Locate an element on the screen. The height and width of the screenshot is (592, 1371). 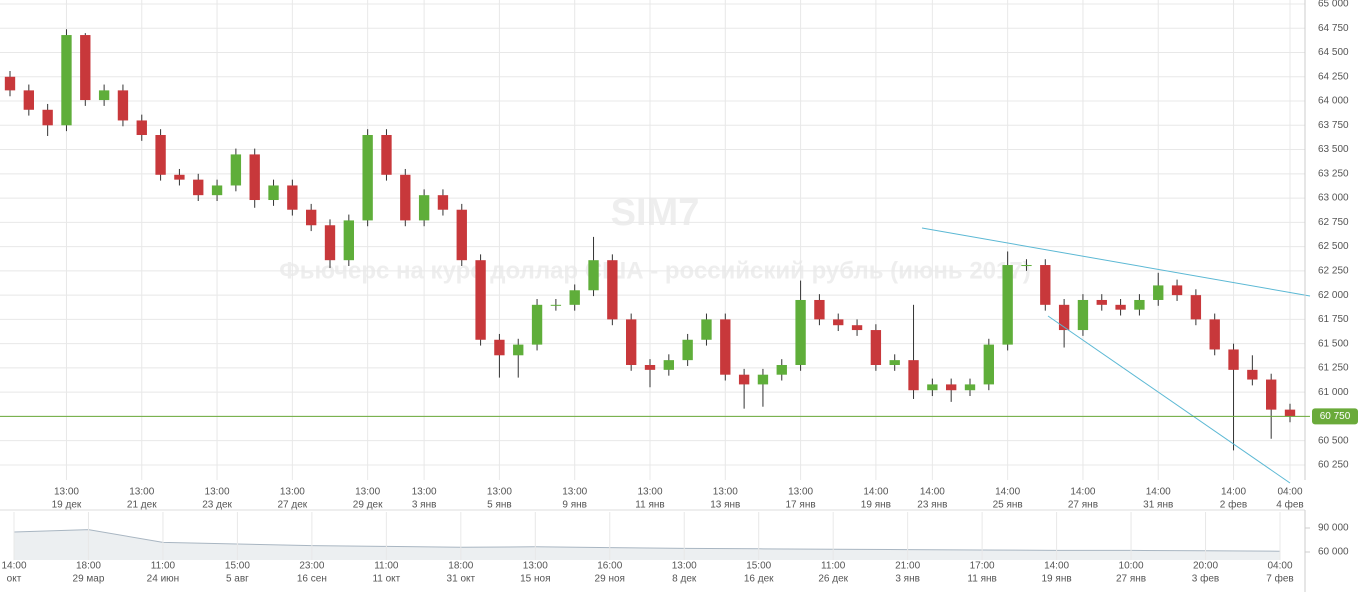
x-tick-date: 17 янв is located at coordinates (801, 505).